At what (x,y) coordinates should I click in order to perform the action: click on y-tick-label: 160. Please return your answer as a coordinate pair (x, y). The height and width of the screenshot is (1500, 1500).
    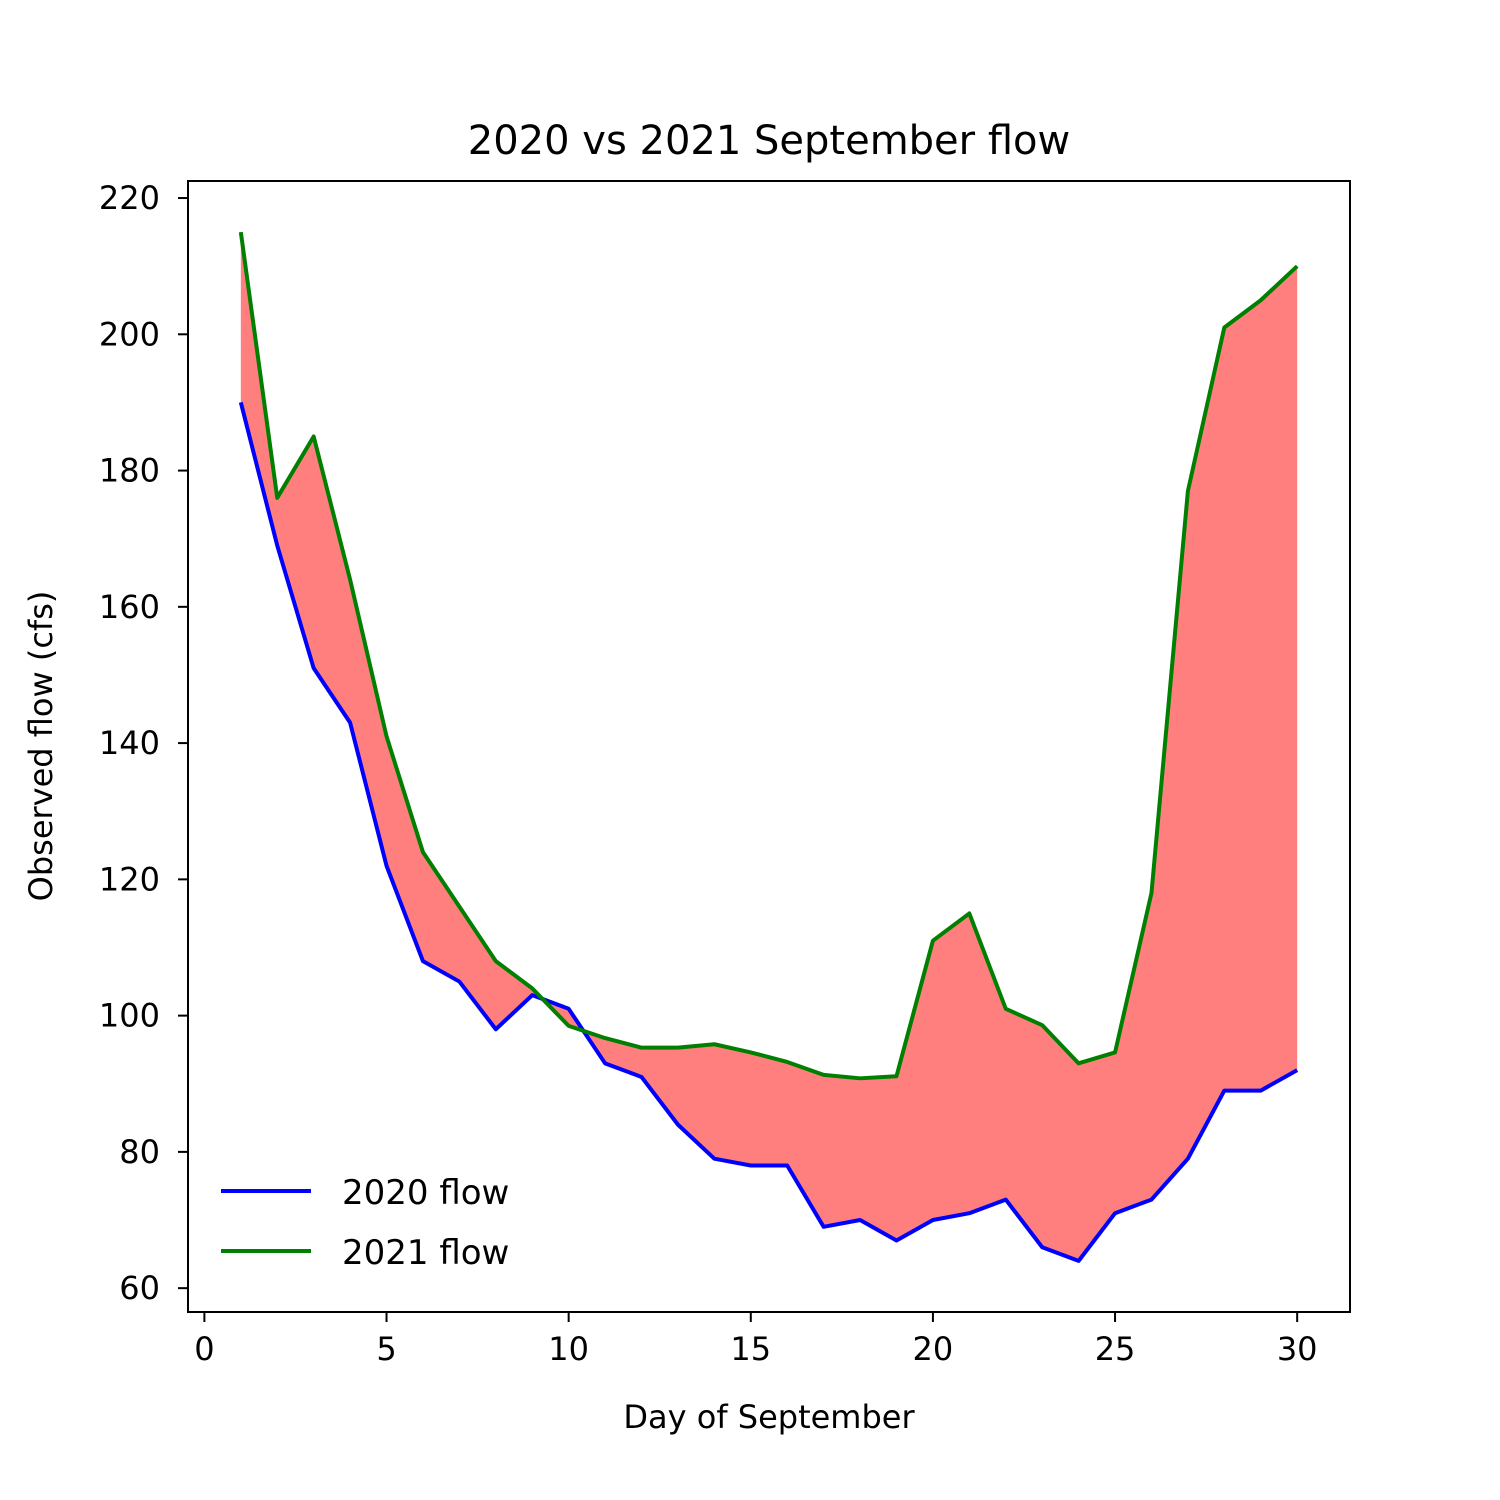
    Looking at the image, I should click on (129, 607).